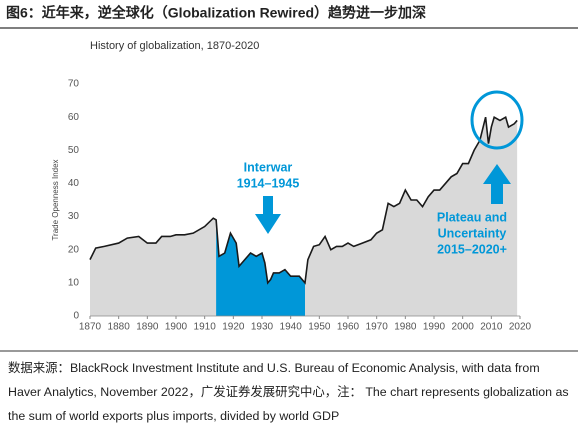 Image resolution: width=578 pixels, height=432 pixels. Describe the element at coordinates (463, 327) in the screenshot. I see `x-tick-label: 2000` at that location.